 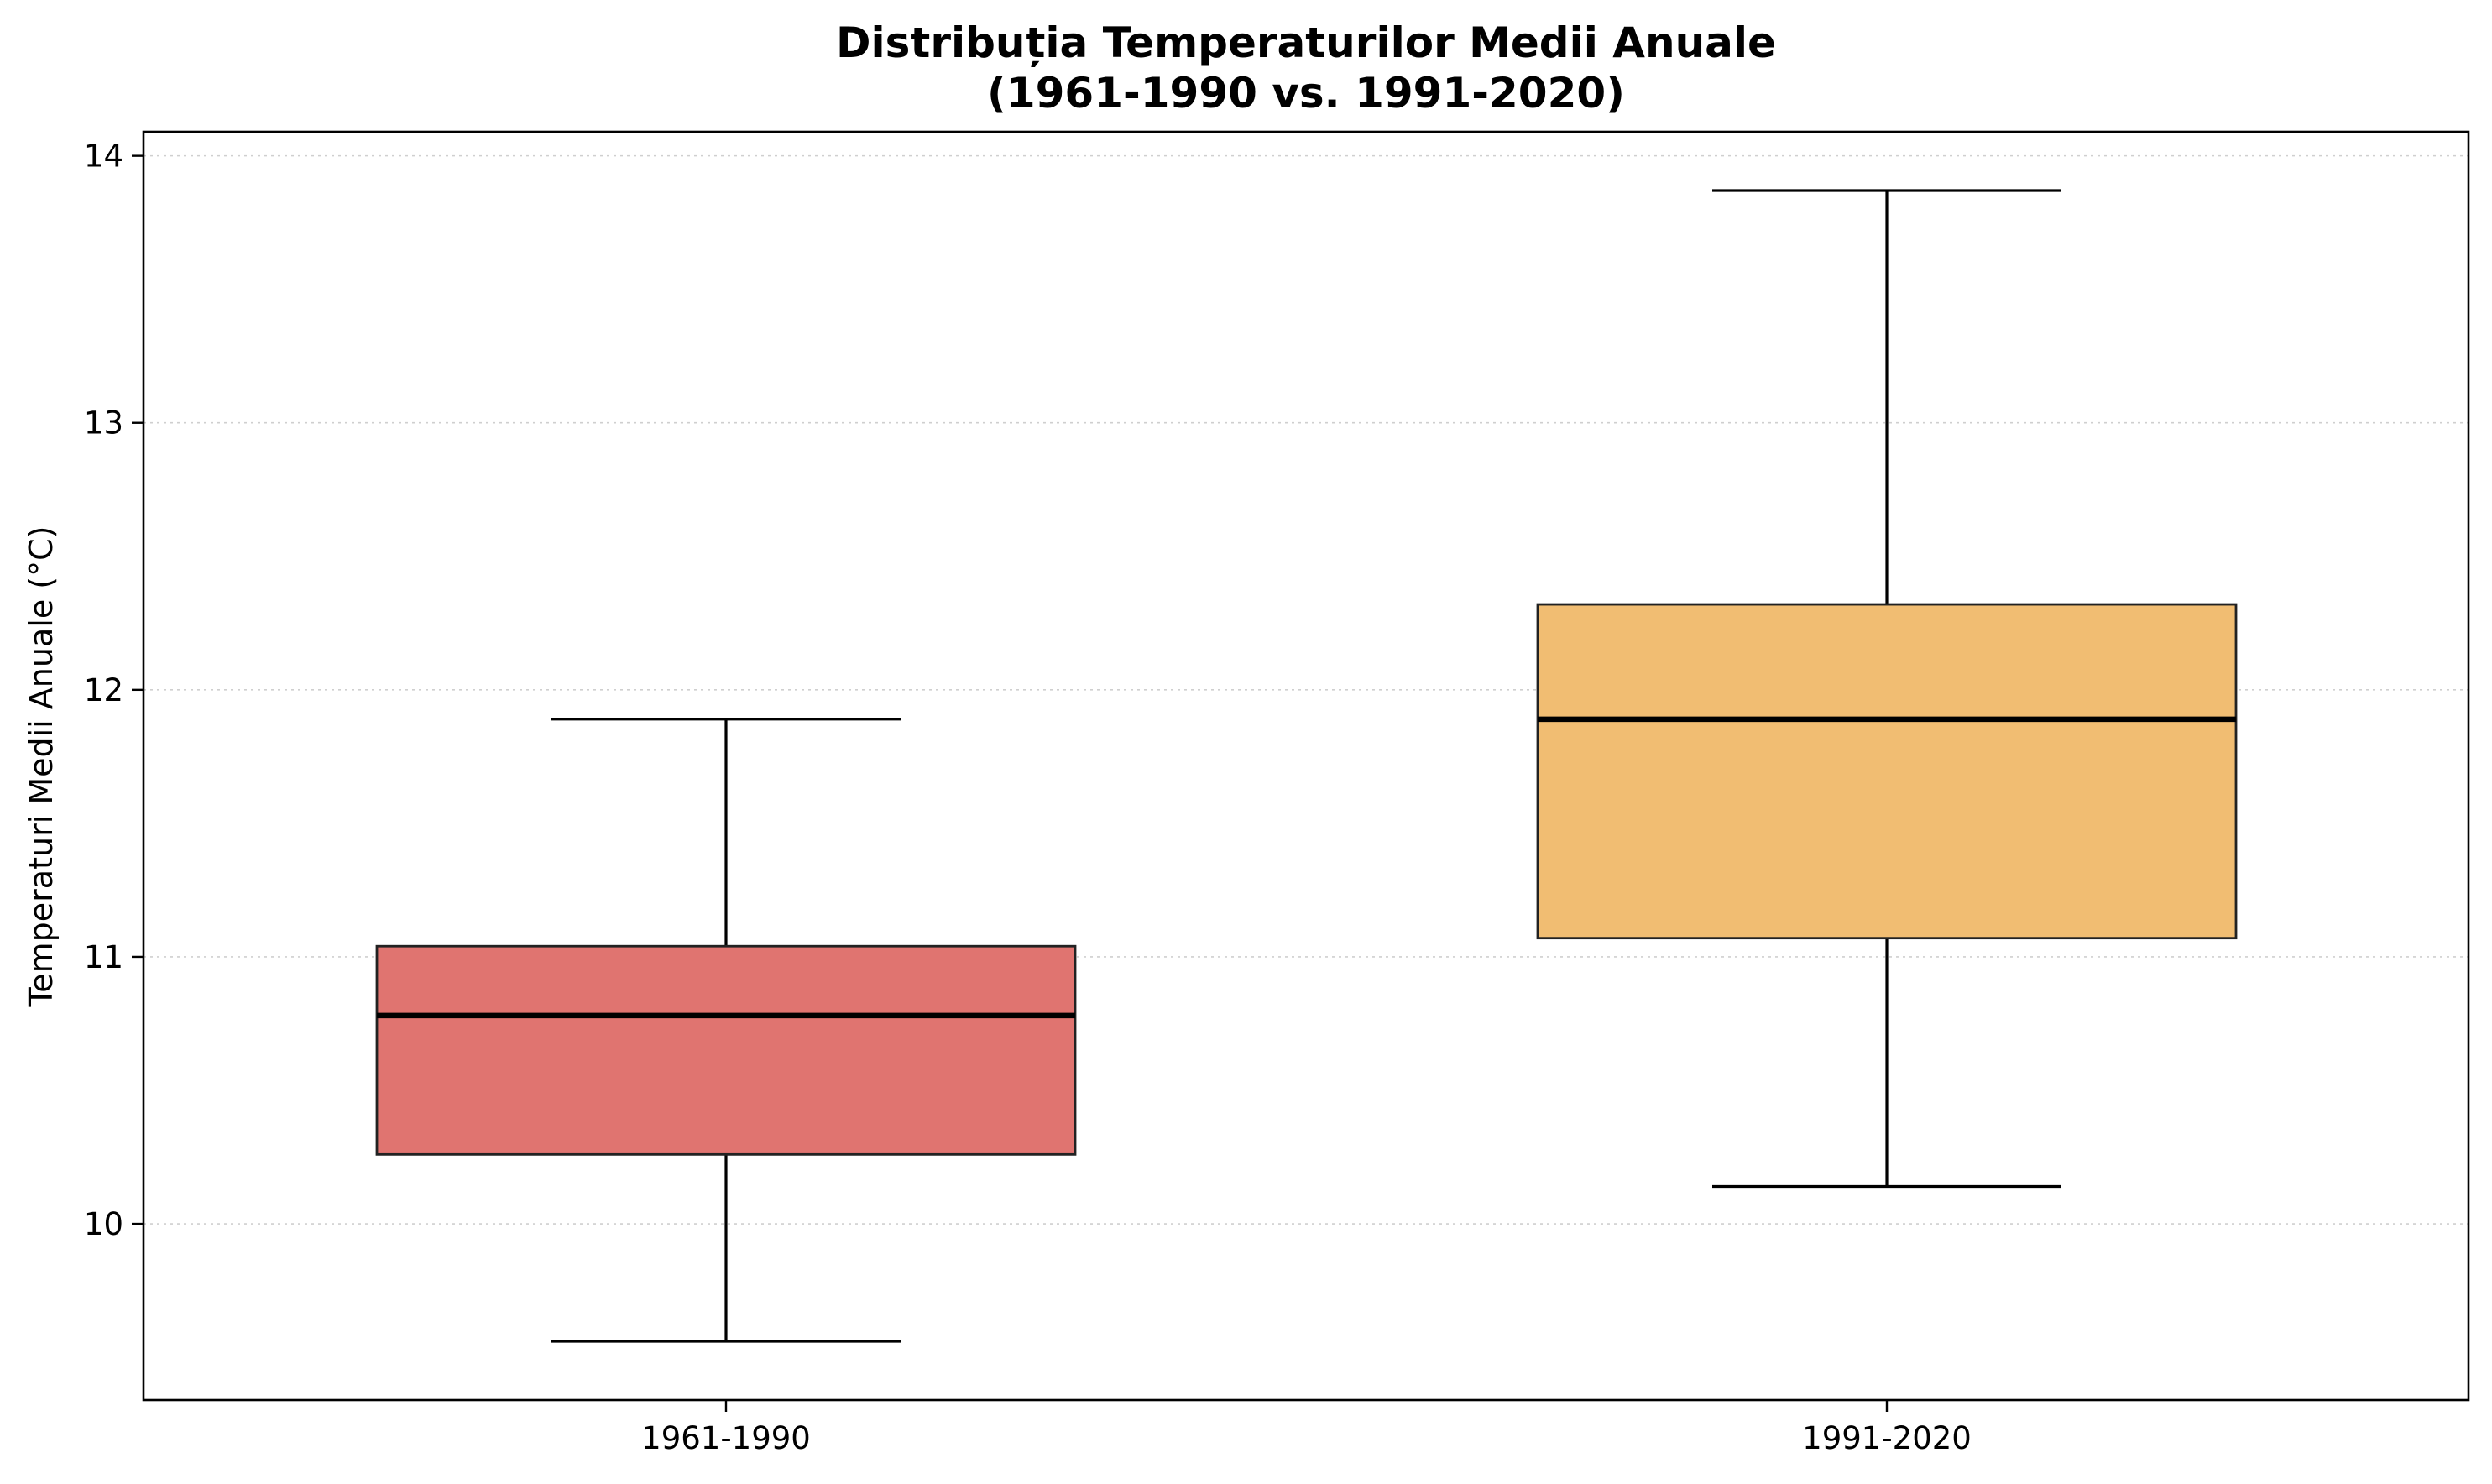 I want to click on chart-title-line-2: (1961-1990 vs. 1991-2020), so click(x=1306, y=93).